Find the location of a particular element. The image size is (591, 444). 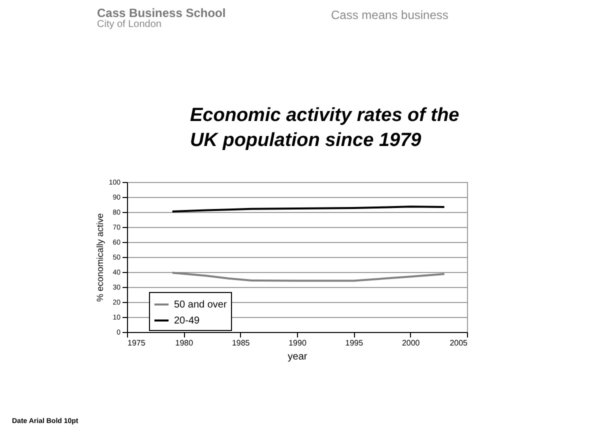

x-tick-label: 1985 is located at coordinates (241, 343).